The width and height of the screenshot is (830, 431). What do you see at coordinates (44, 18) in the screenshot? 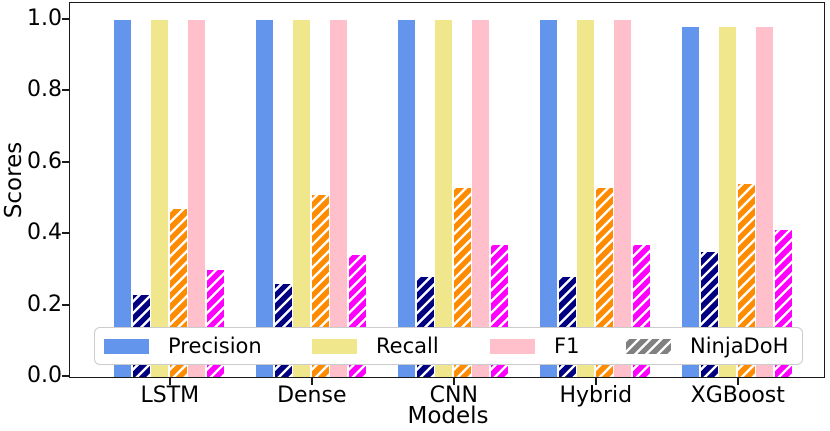
I see `y-tick-label-1.0: 1.0` at bounding box center [44, 18].